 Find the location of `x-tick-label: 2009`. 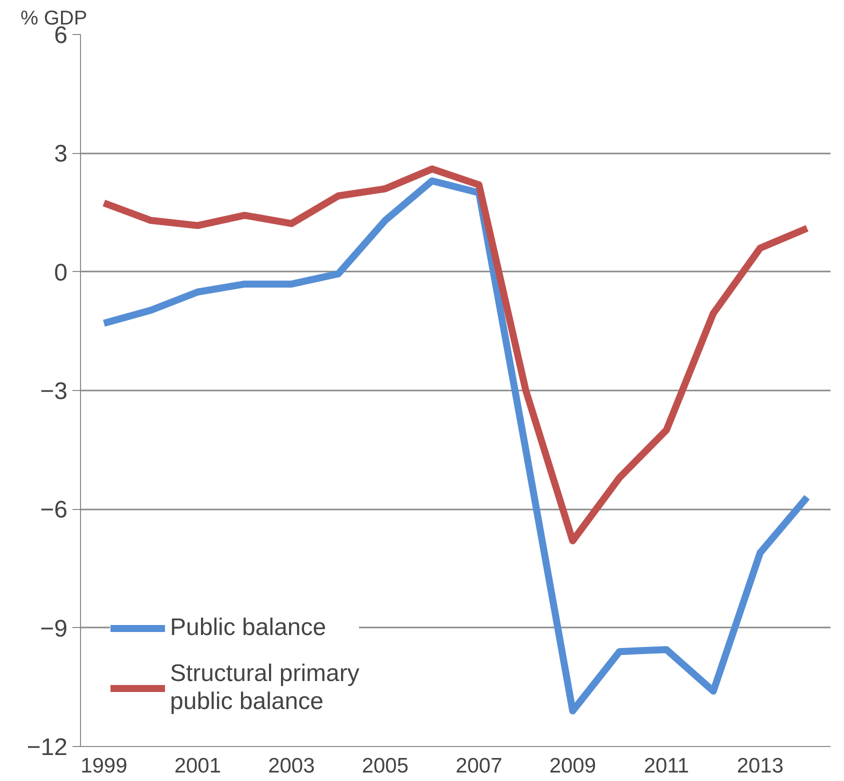

x-tick-label: 2009 is located at coordinates (572, 766).